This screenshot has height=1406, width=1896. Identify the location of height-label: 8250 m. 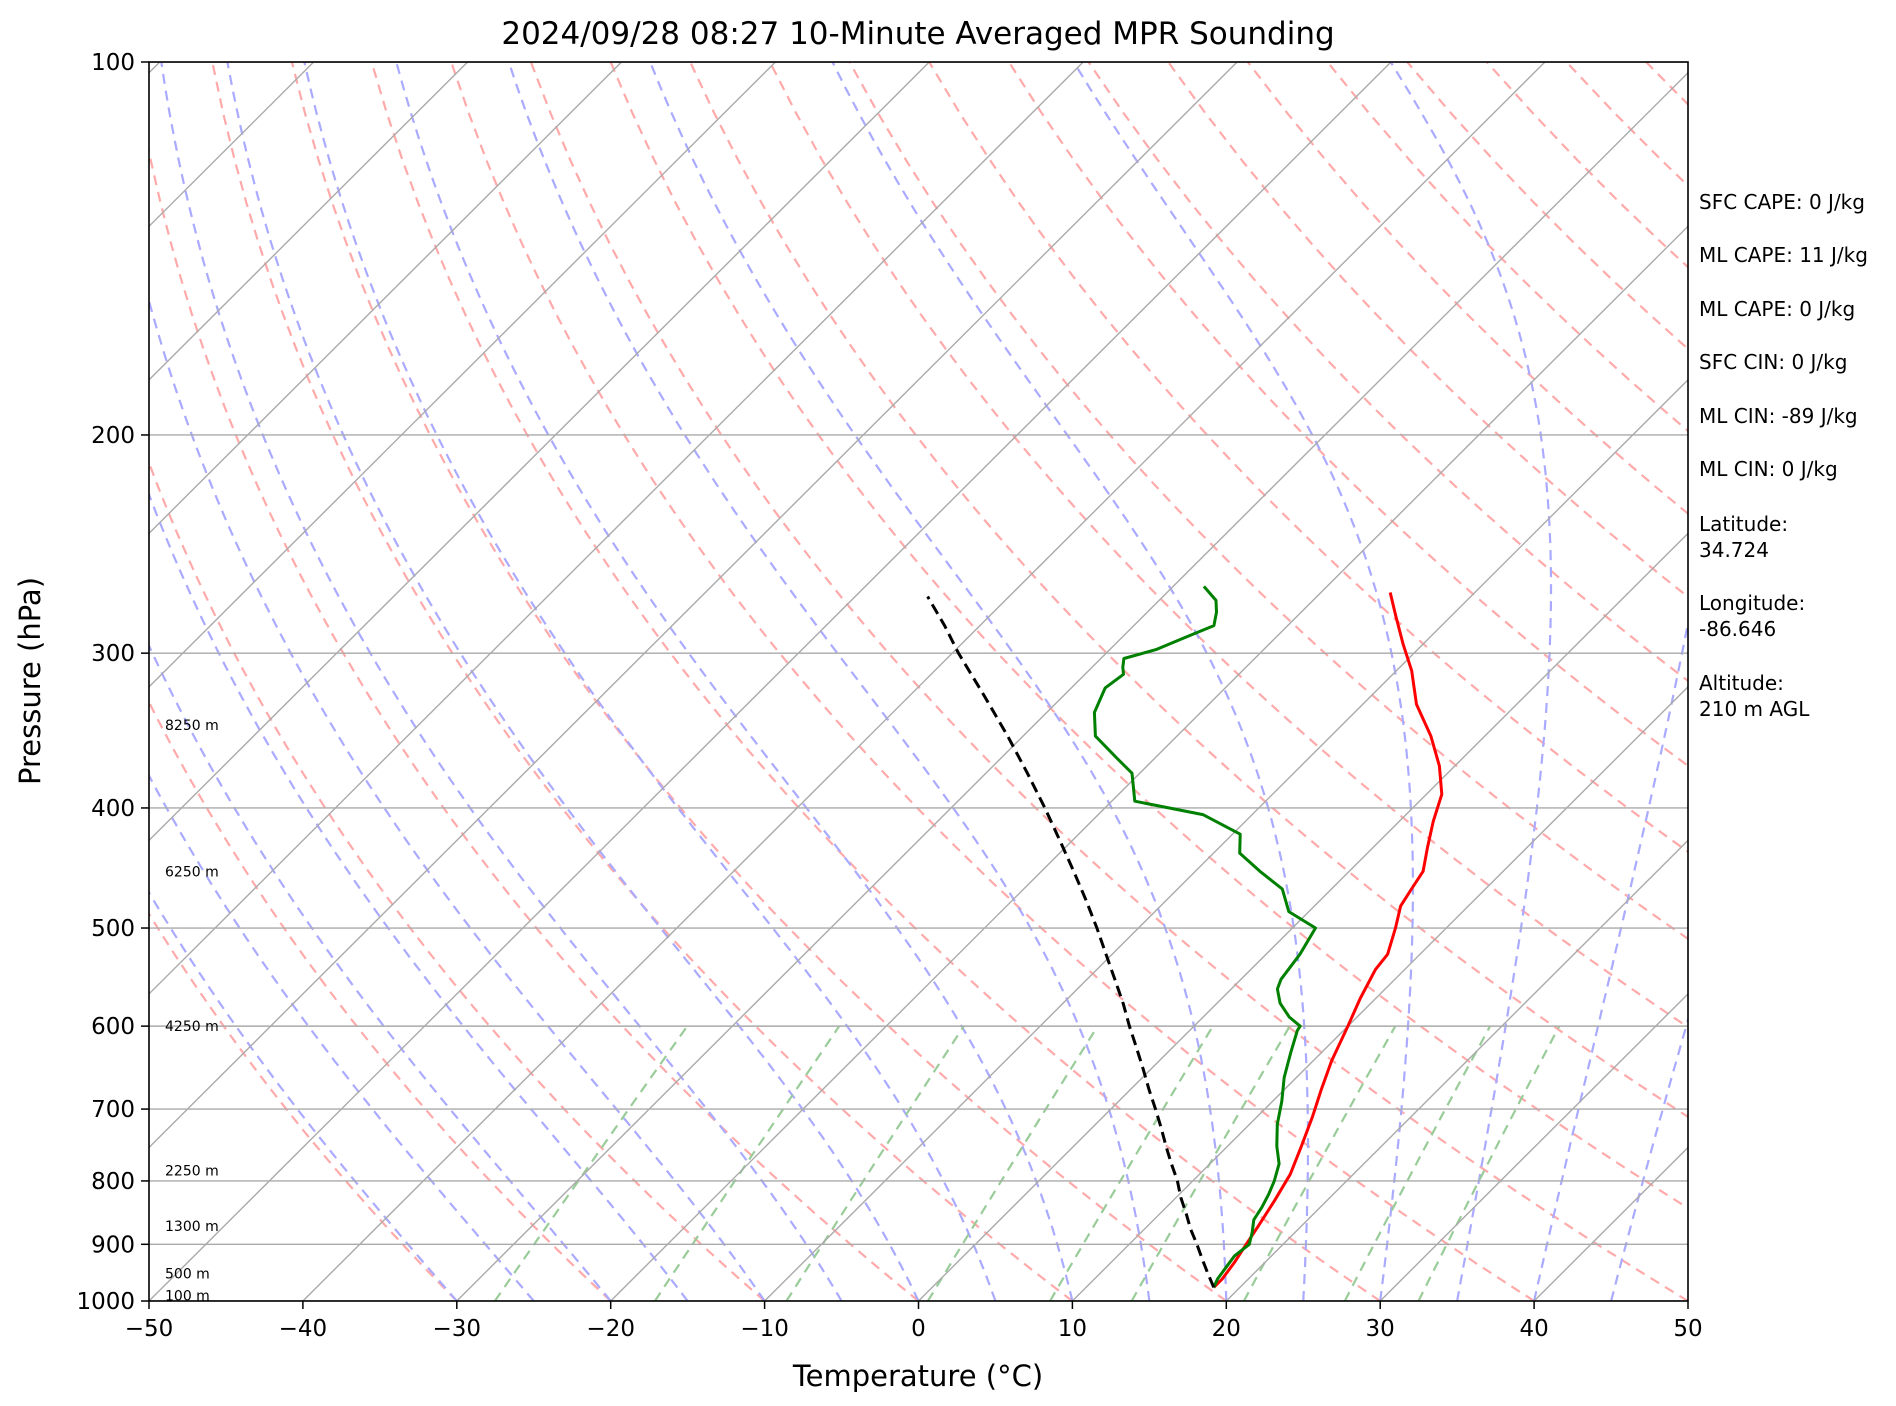
(192, 726).